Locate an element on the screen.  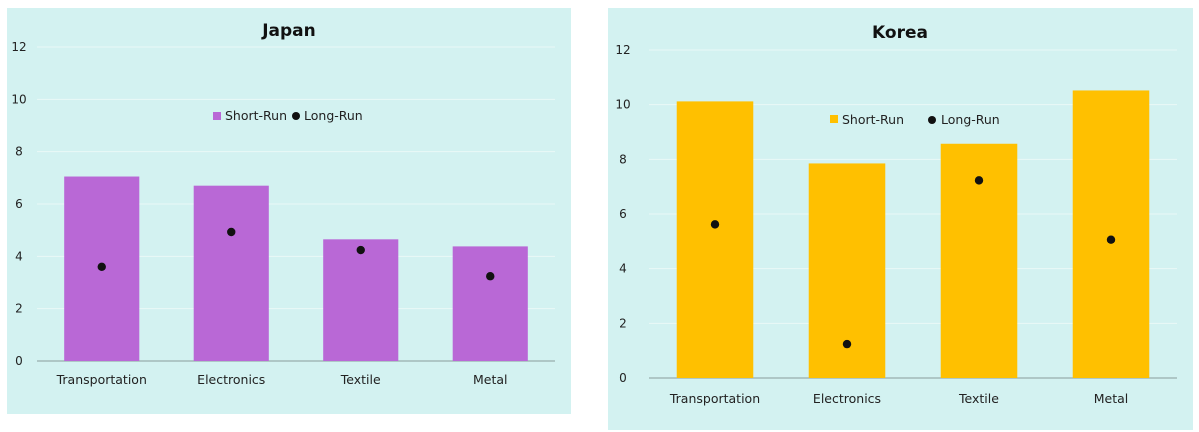
korea-x-category-label: Textile is located at coordinates (978, 398).